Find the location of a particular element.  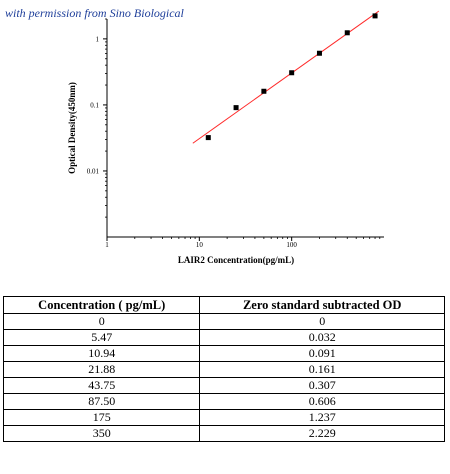

x-ticks: 1 10 100 is located at coordinates (243, 243).